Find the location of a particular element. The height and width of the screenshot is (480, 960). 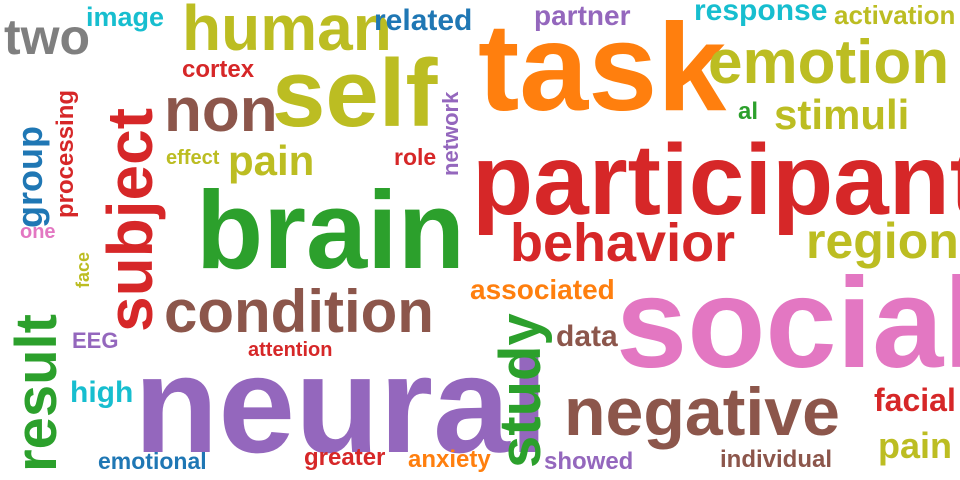

word-facial: facial is located at coordinates (915, 400).